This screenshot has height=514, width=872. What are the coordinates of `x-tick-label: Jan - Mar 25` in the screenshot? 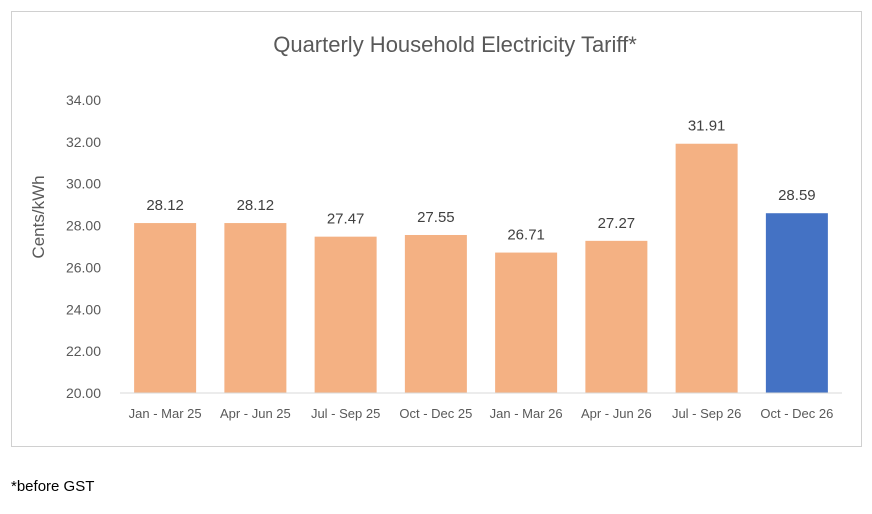 It's located at (165, 413).